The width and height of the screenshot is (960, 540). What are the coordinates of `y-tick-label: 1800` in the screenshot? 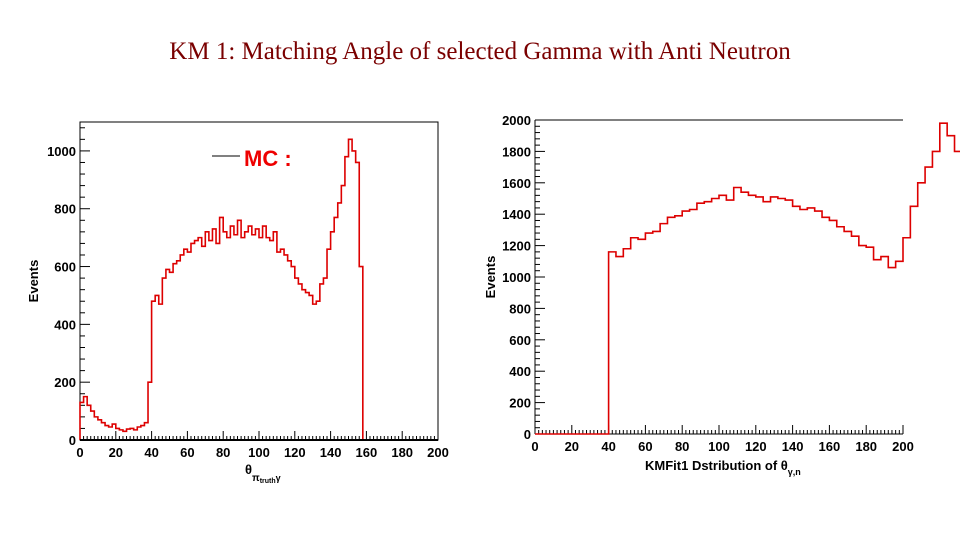 It's located at (516, 151).